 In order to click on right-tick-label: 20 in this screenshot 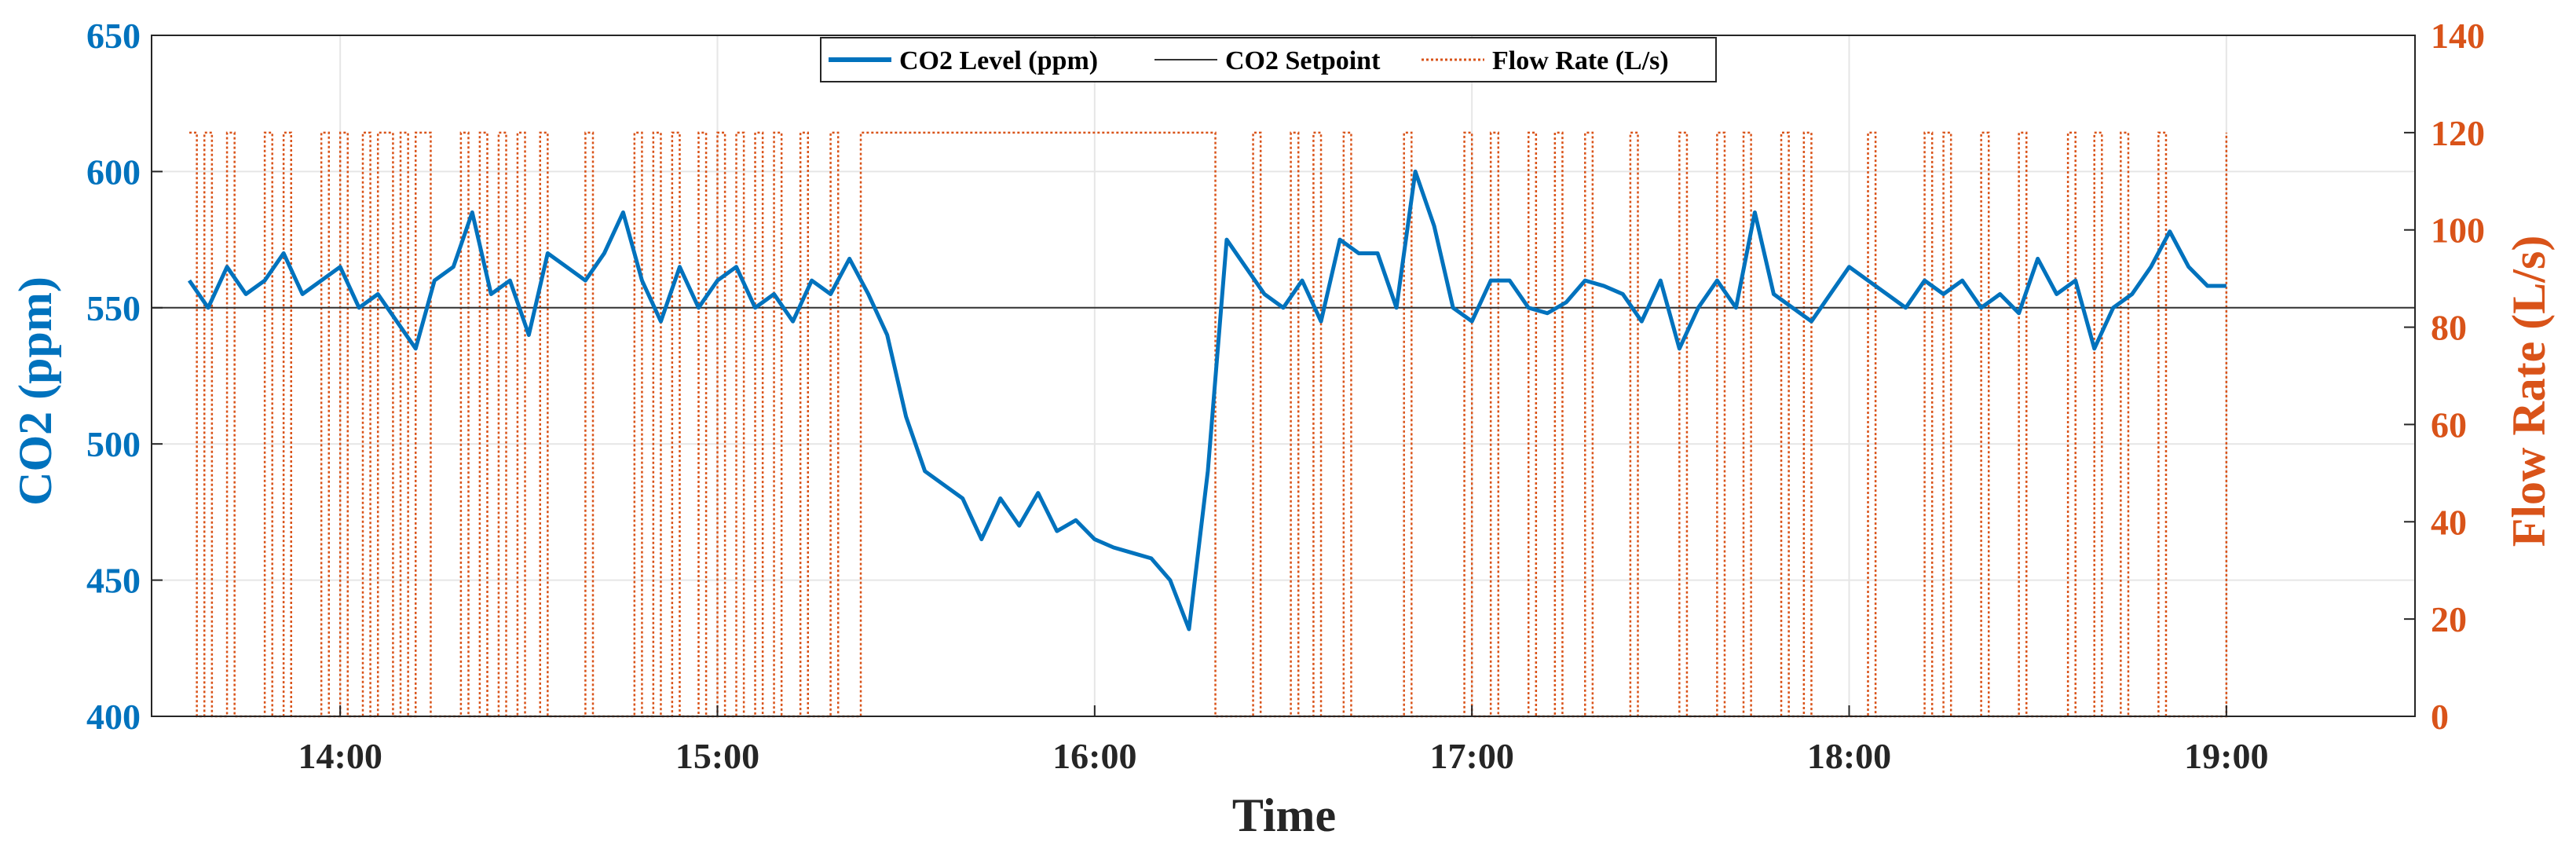, I will do `click(2449, 619)`.